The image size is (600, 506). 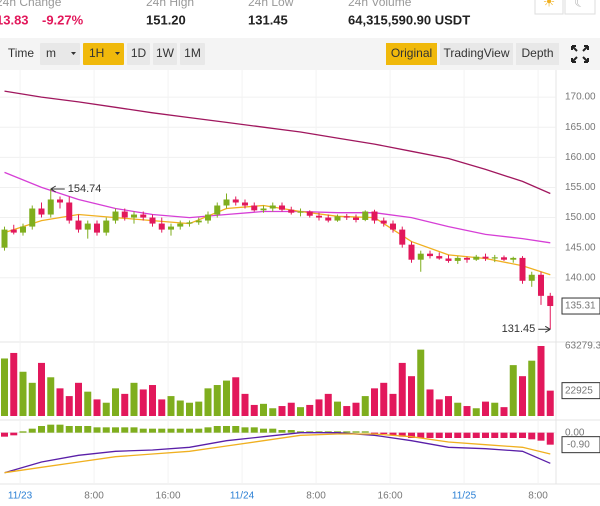 I want to click on interval-label: m, so click(x=51, y=53).